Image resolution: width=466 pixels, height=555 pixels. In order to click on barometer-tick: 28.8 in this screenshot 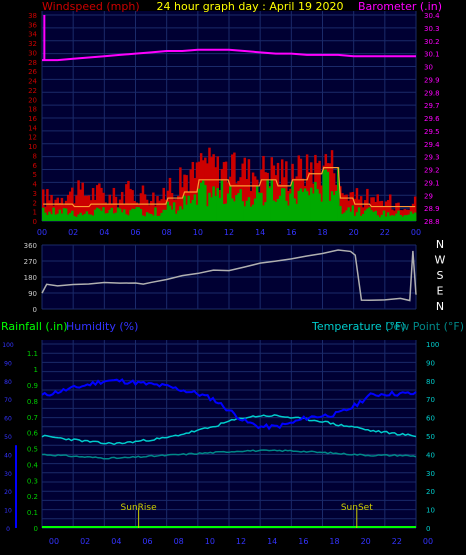, I will do `click(432, 222)`.